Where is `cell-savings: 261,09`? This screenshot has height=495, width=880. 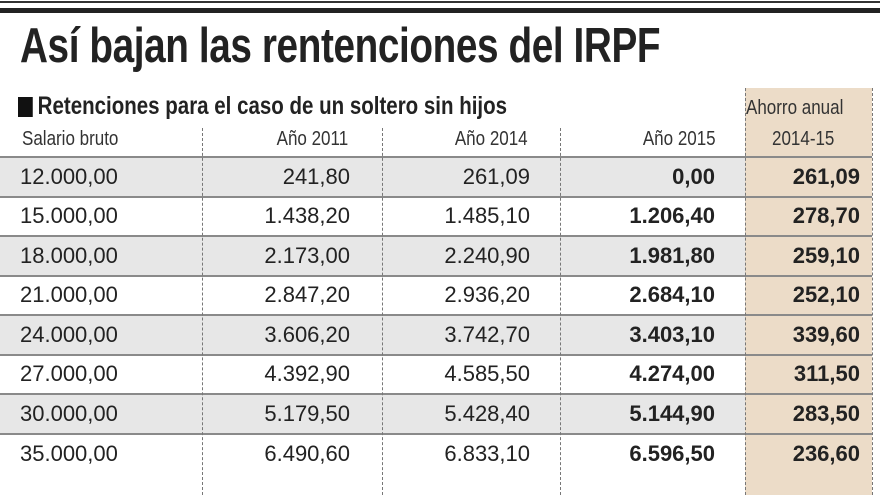
cell-savings: 261,09 is located at coordinates (808, 176).